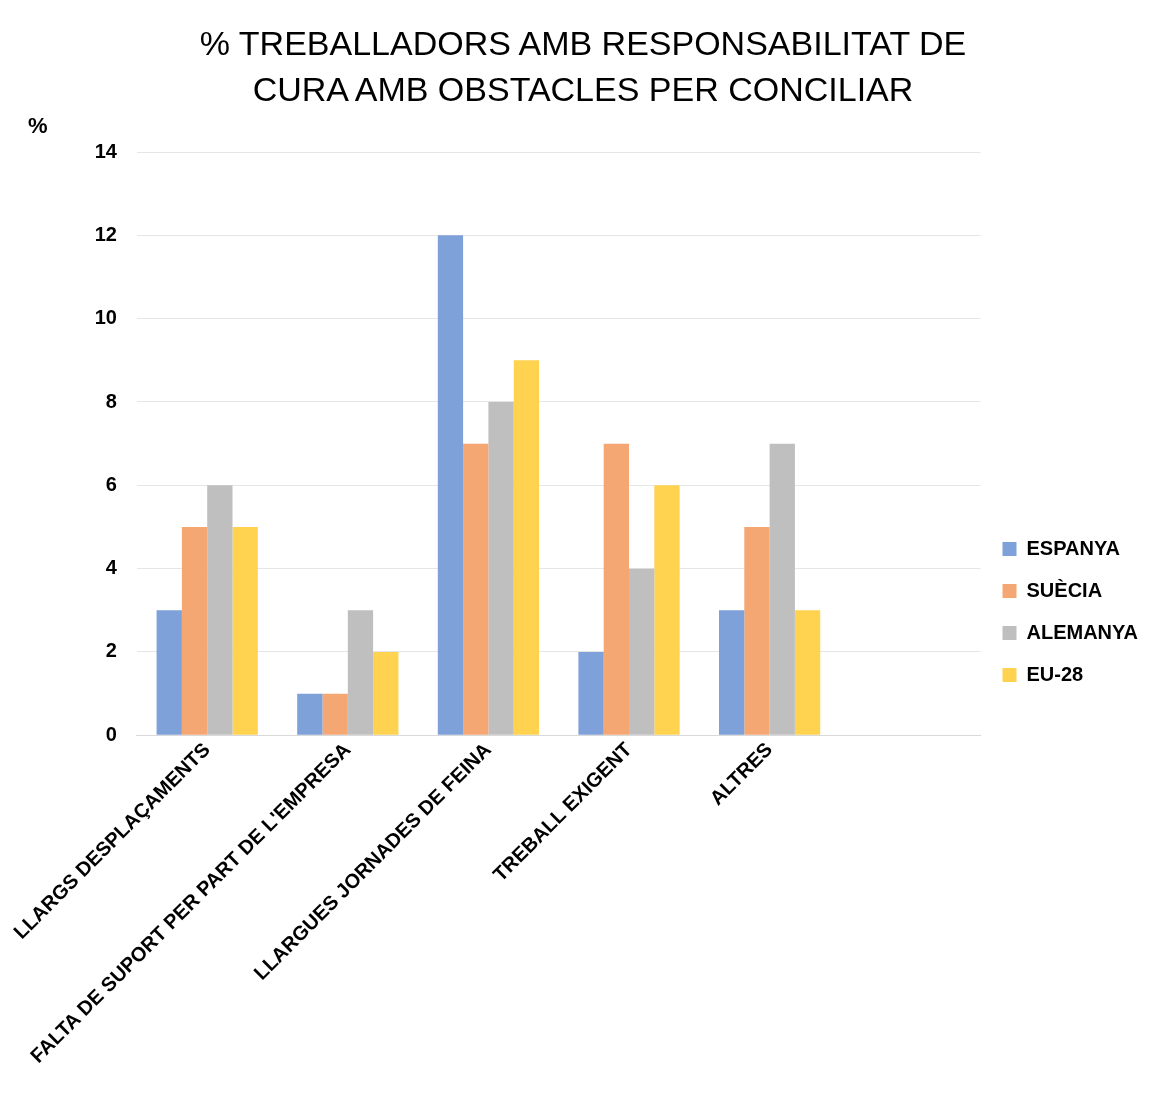  Describe the element at coordinates (106, 150) in the screenshot. I see `y-tick-label: 14` at that location.